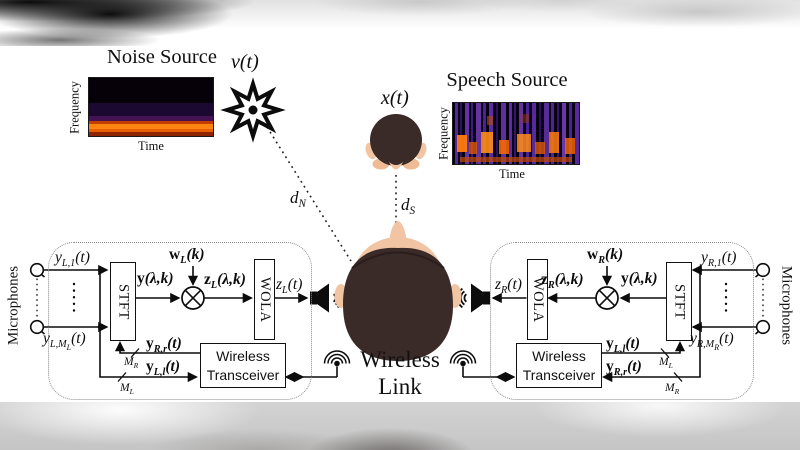 This screenshot has width=800, height=450. Describe the element at coordinates (151, 146) in the screenshot. I see `noise-xlabel: Time` at that location.